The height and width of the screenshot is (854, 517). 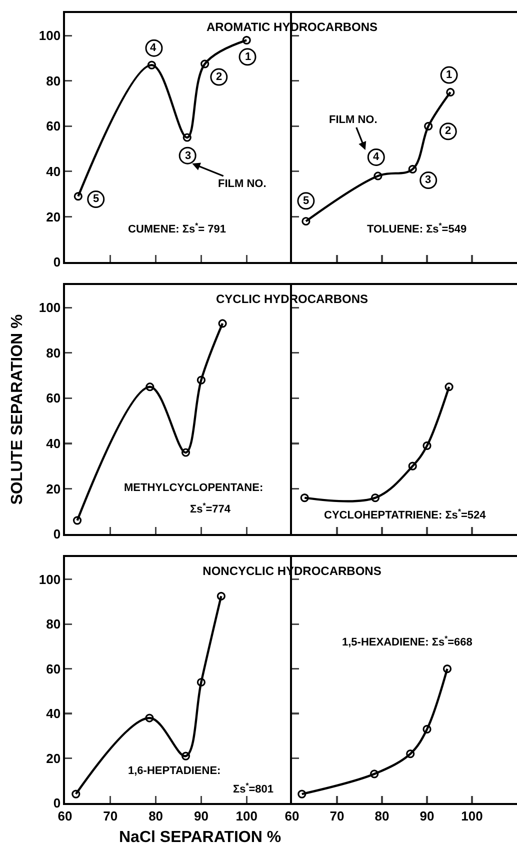 I want to click on y-axis-title: SOLUTE SEPARATION %, so click(x=17, y=409).